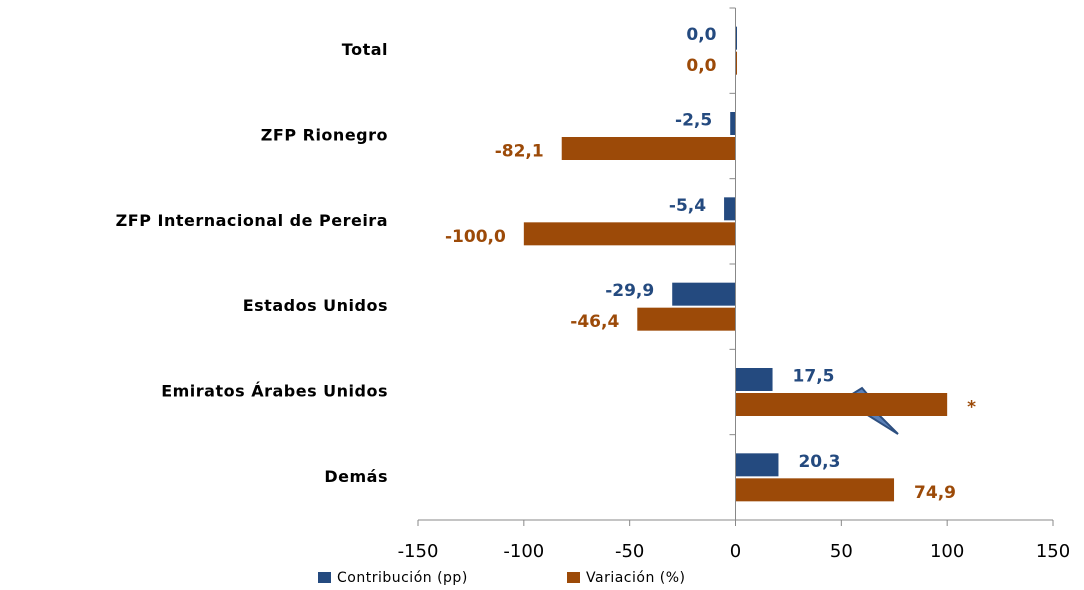 This screenshot has height=590, width=1084. Describe the element at coordinates (519, 152) in the screenshot. I see `value-label: -82,1` at that location.